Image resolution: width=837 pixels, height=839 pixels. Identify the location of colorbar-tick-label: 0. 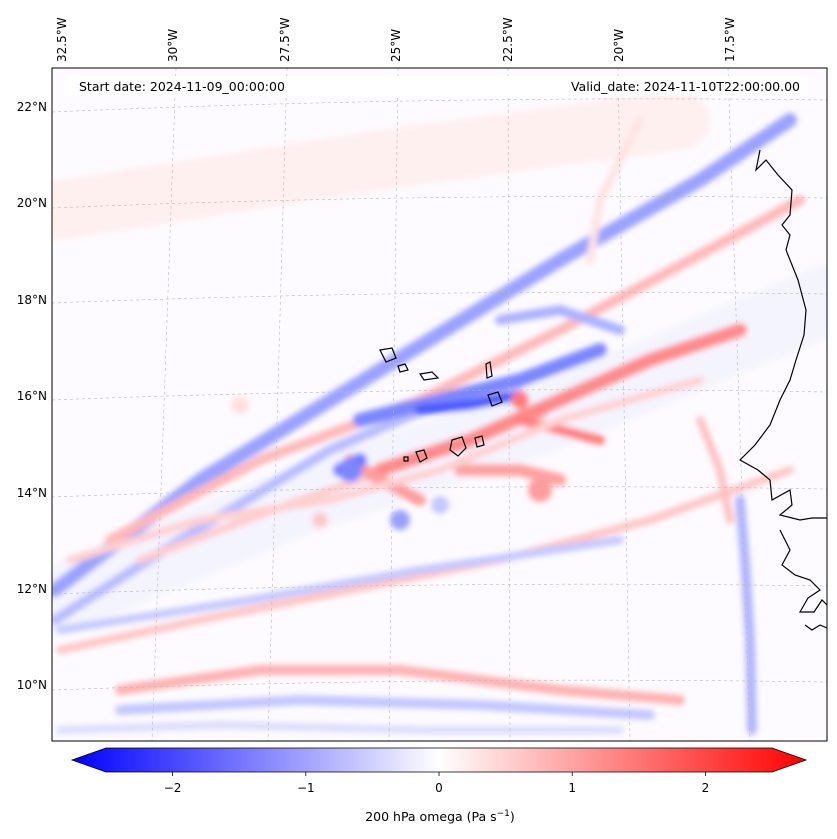
(439, 788).